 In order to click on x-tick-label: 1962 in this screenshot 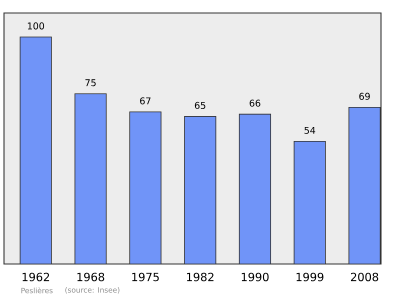, I will do `click(36, 277)`.